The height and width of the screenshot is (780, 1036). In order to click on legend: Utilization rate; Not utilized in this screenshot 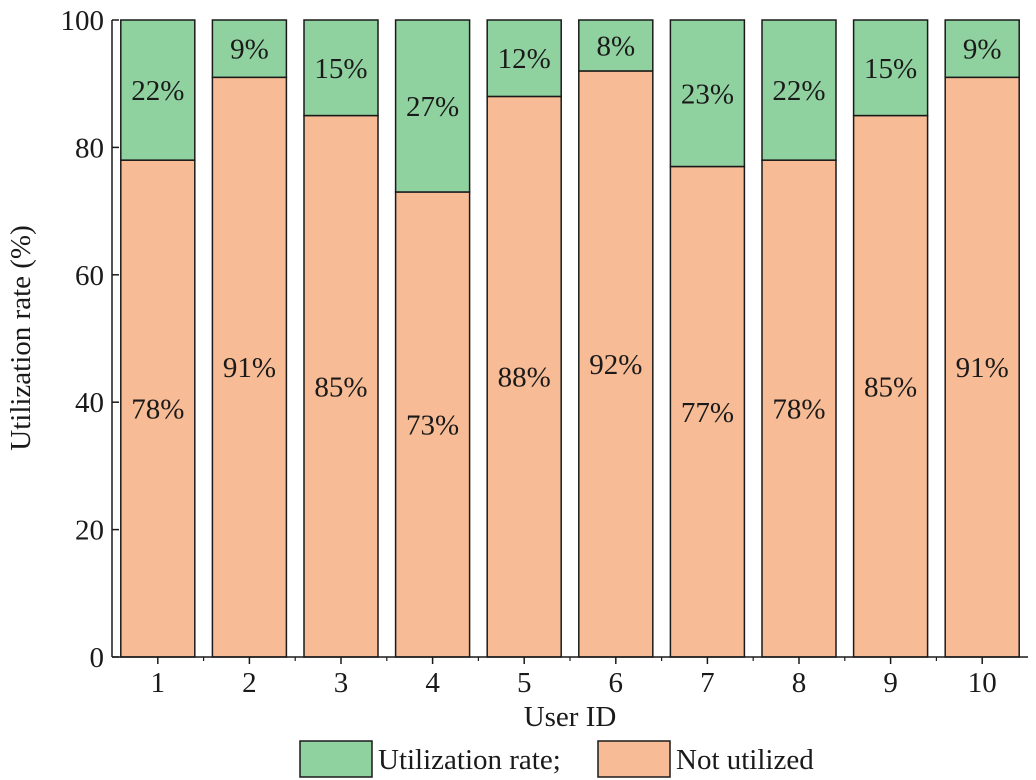, I will do `click(556, 759)`.